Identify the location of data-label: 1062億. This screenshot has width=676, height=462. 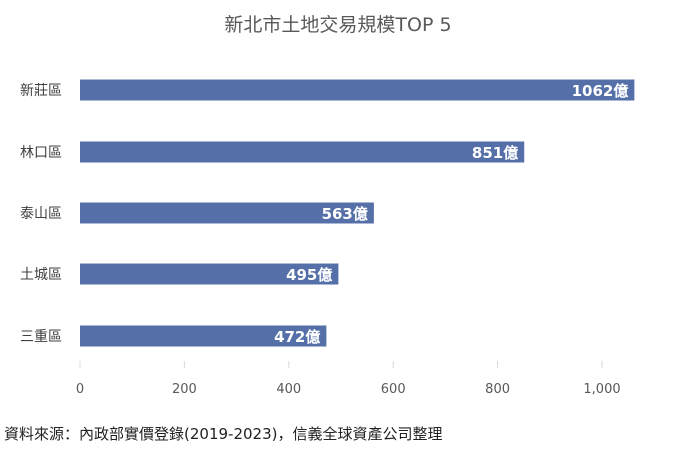
(600, 91).